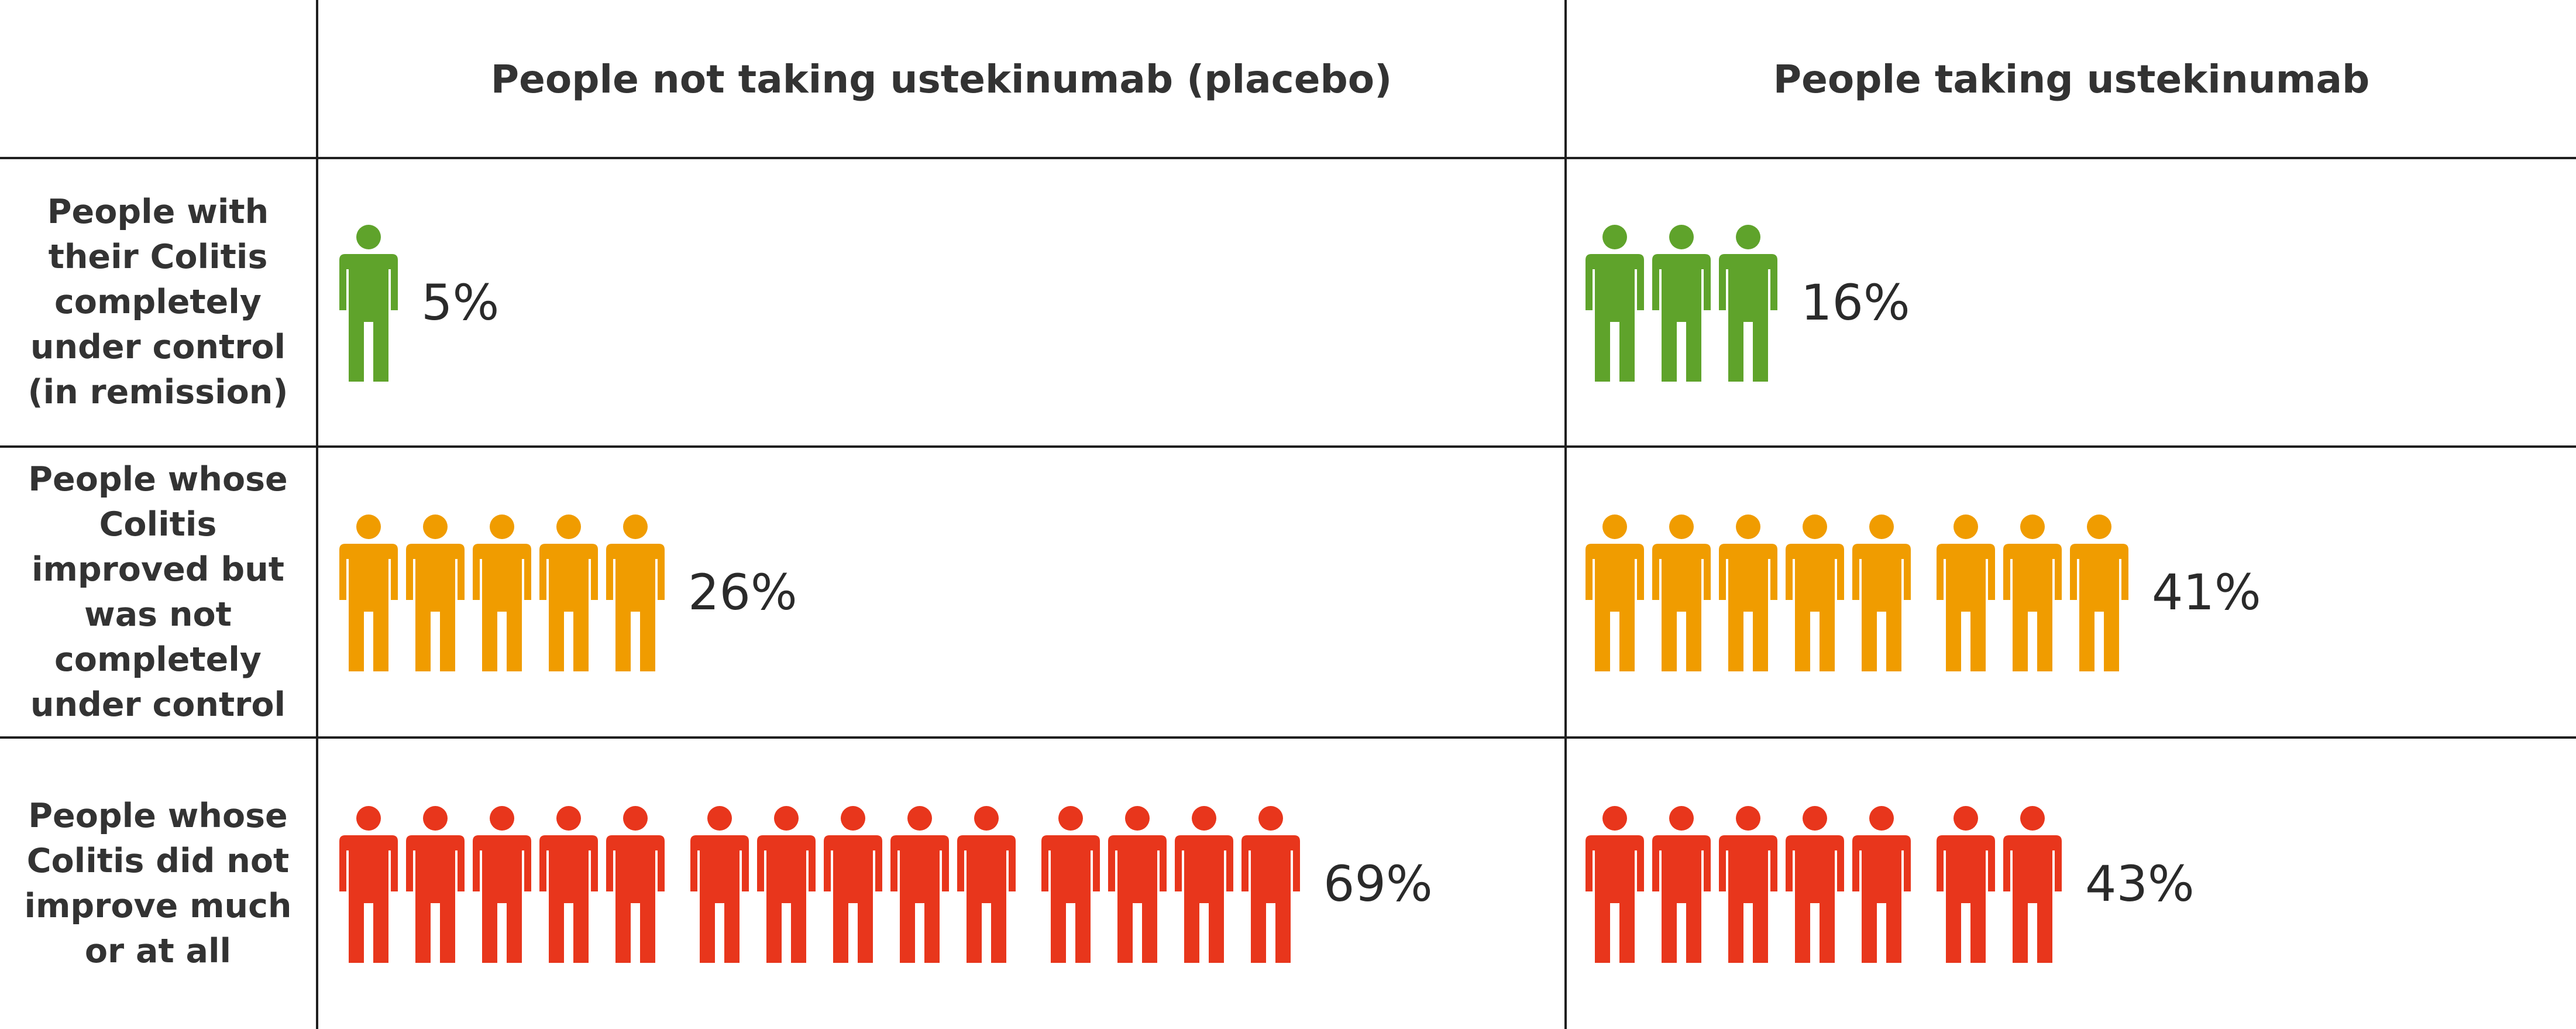 The width and height of the screenshot is (2576, 1029). Describe the element at coordinates (1378, 884) in the screenshot. I see `value-label: 69%` at that location.